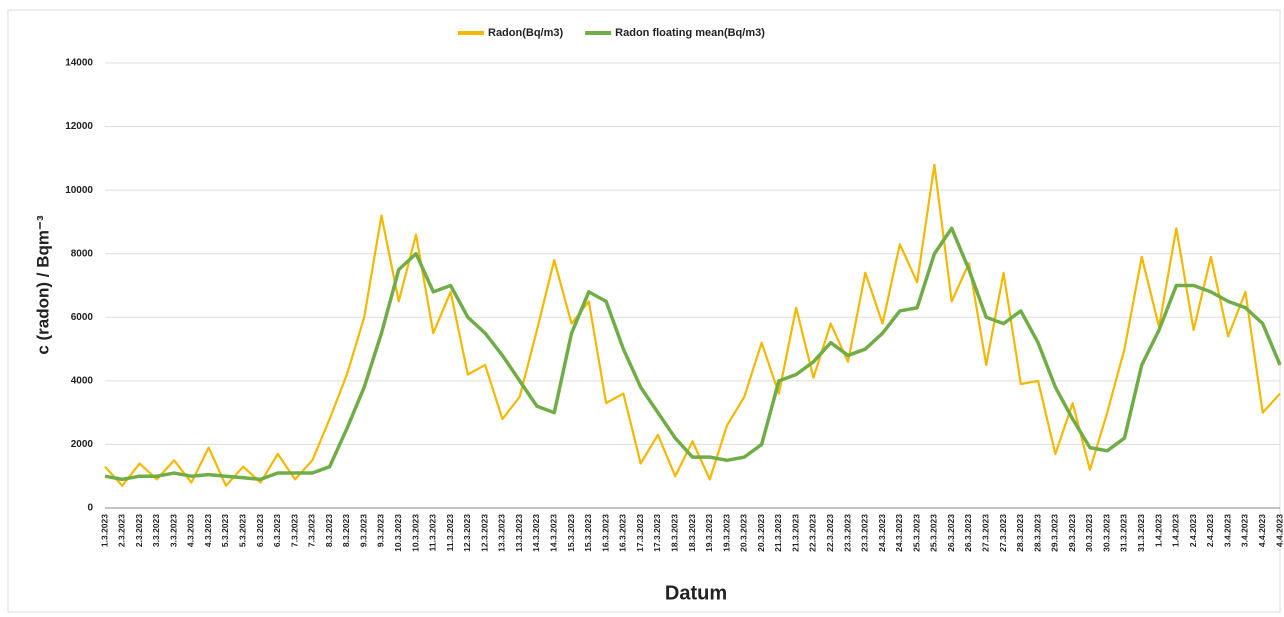 This screenshot has width=1284, height=617. What do you see at coordinates (79, 190) in the screenshot?
I see `y-tick-label: 10000` at bounding box center [79, 190].